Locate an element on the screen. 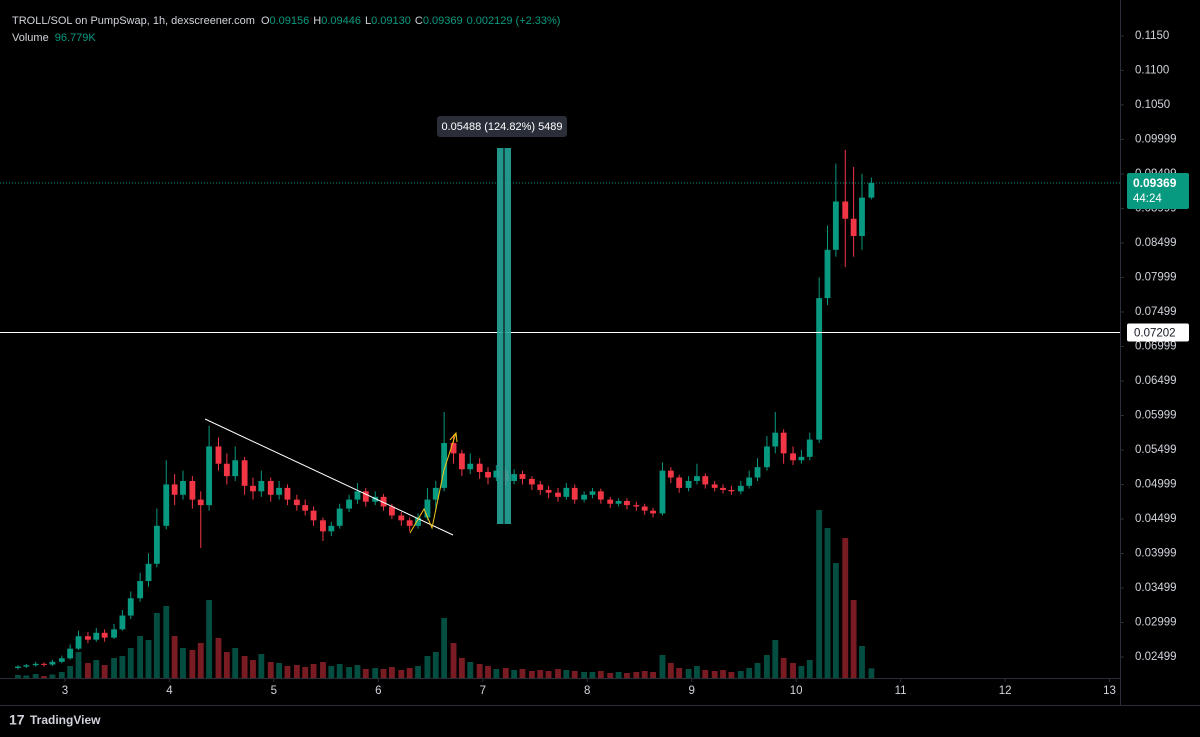  y-tick-label: 0.1150 is located at coordinates (1152, 36).